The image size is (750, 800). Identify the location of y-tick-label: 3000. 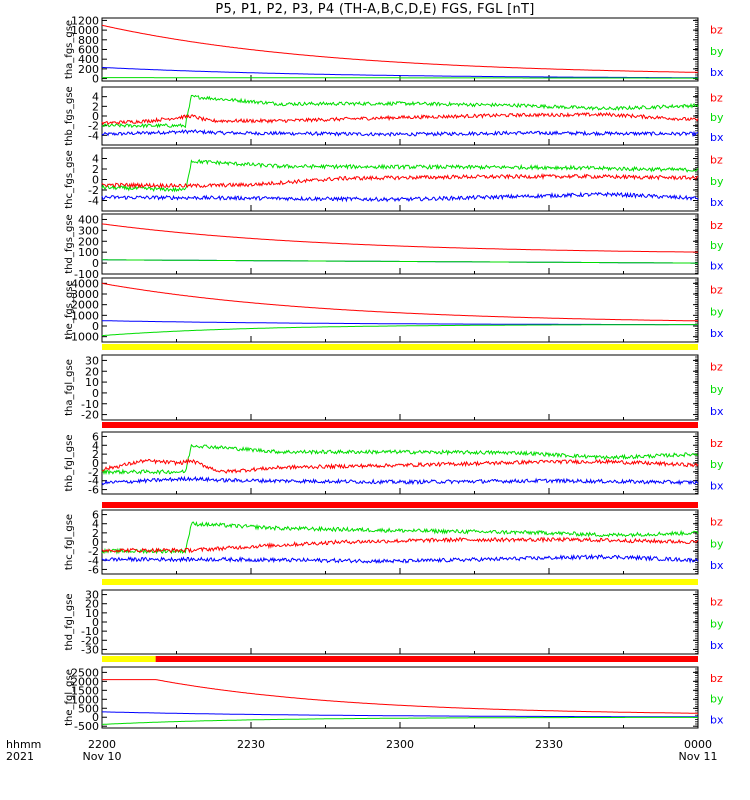
(85, 294).